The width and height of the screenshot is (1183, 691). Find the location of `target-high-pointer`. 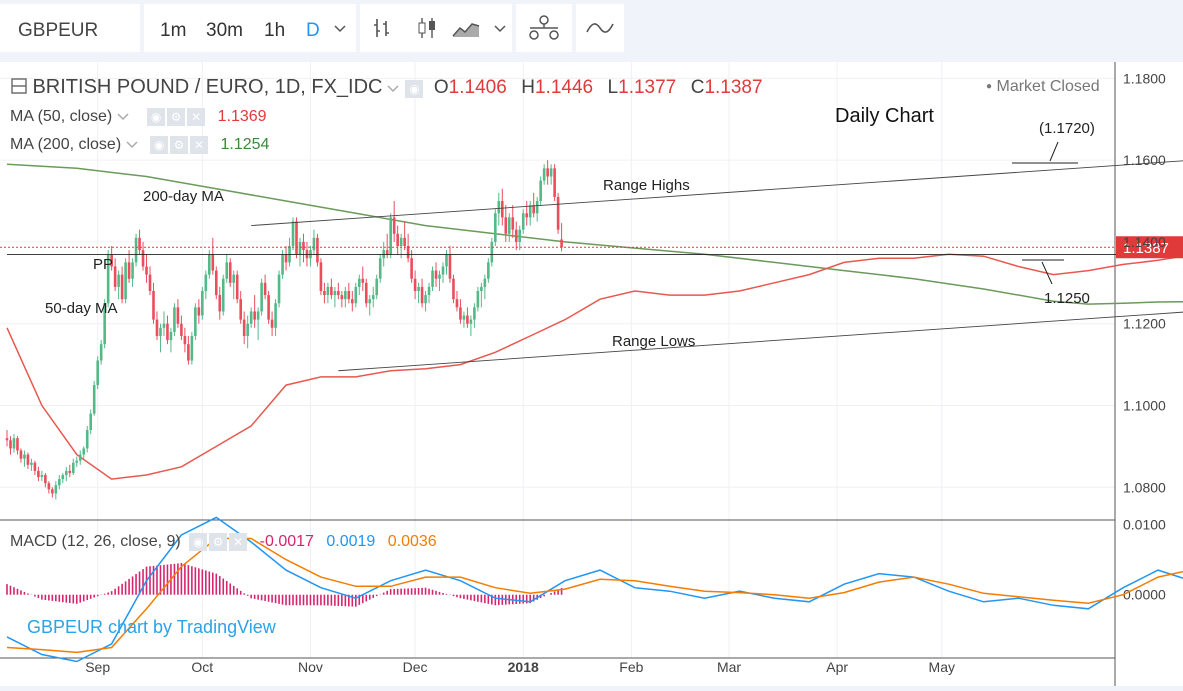

target-high-pointer is located at coordinates (1054, 151).